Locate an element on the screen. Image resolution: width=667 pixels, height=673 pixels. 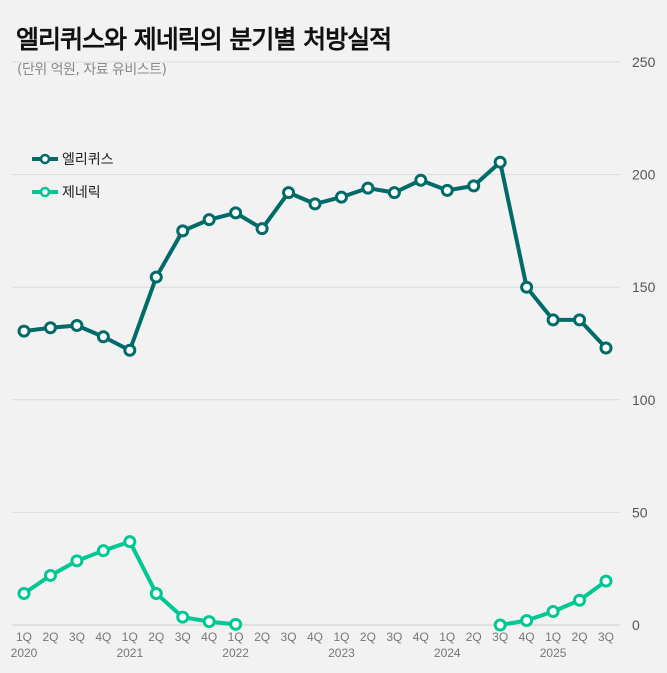
x-year-label: 2024 is located at coordinates (447, 653).